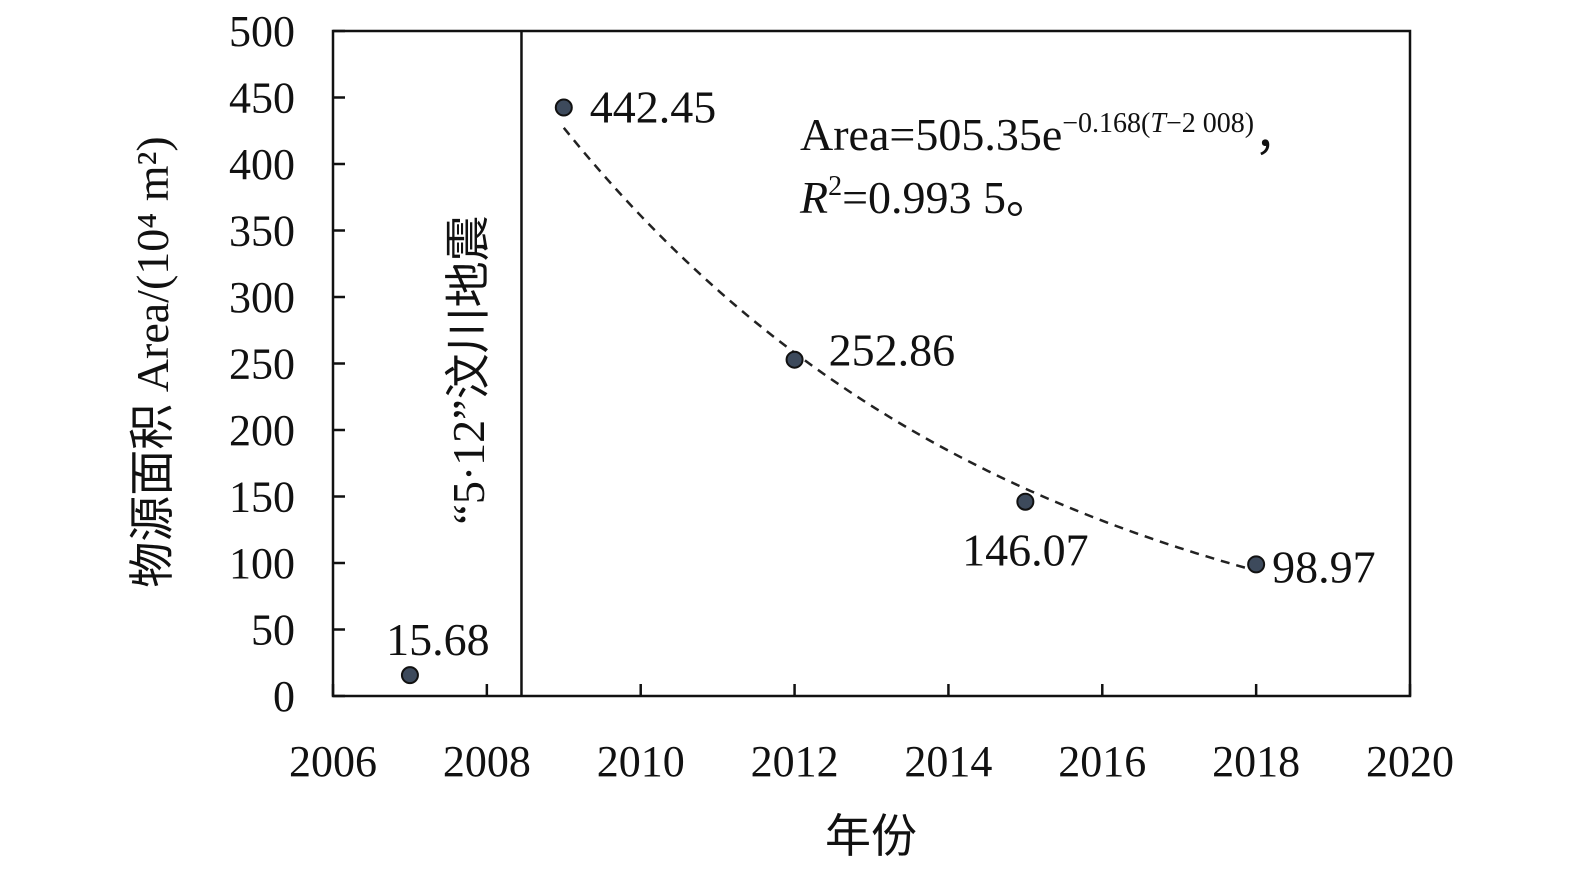 The image size is (1575, 875). Describe the element at coordinates (871, 836) in the screenshot. I see `x-axis-label: 年份` at that location.